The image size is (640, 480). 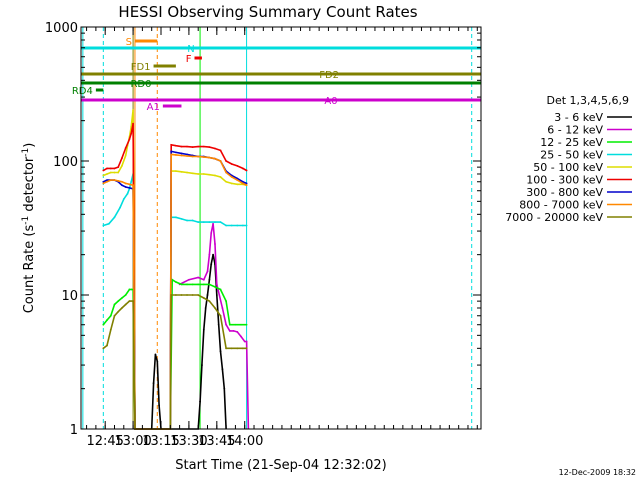 I want to click on chart-title: HESSI Observing Summary Count Rates, so click(x=267, y=12).